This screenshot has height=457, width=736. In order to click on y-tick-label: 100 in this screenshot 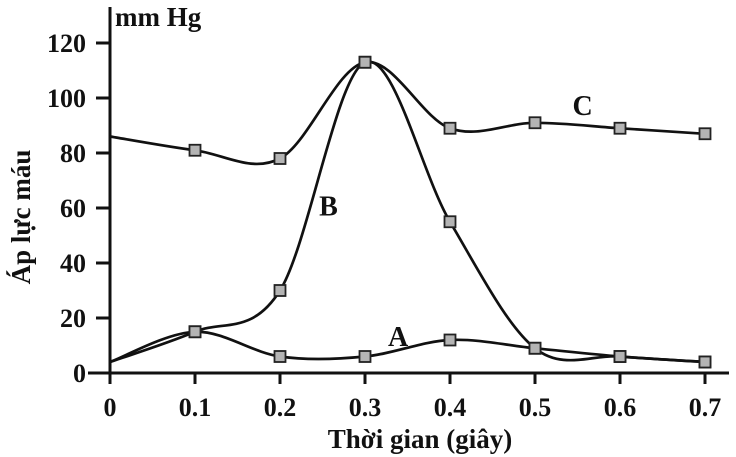, I will do `click(66, 98)`.